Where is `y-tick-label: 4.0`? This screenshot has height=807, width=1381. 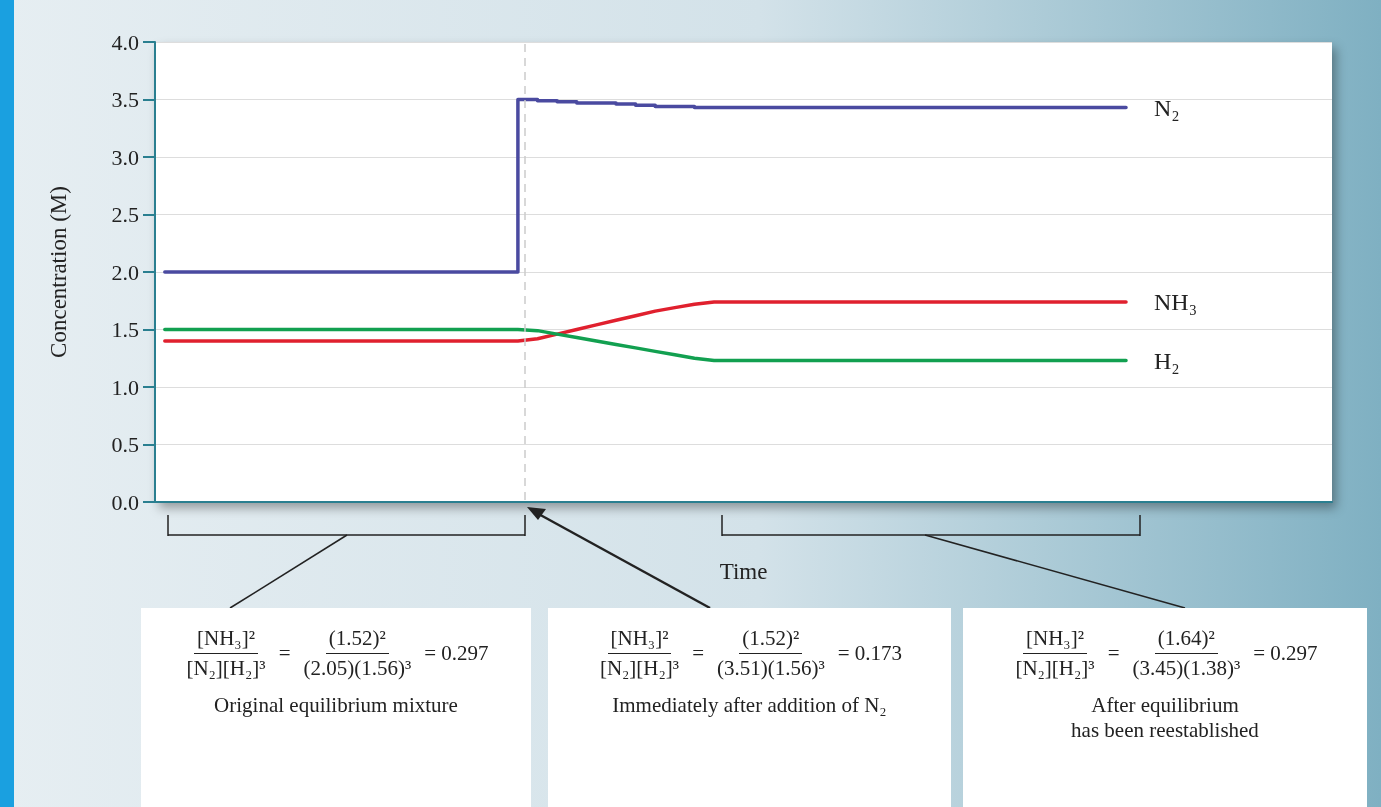 y-tick-label: 4.0 is located at coordinates (125, 42).